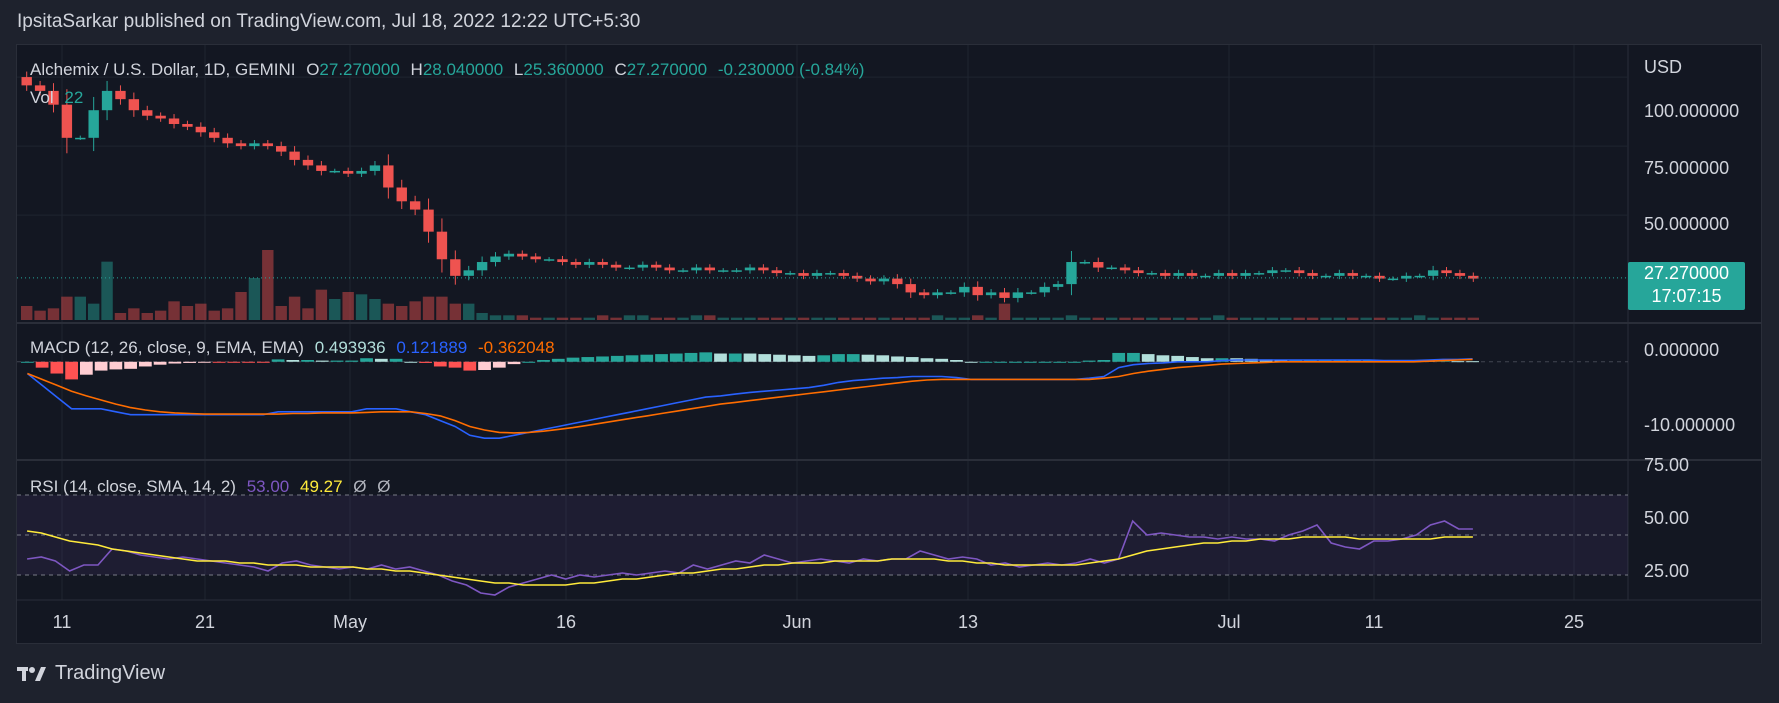 The height and width of the screenshot is (703, 1779). What do you see at coordinates (563, 69) in the screenshot?
I see `low-value: 25.360000` at bounding box center [563, 69].